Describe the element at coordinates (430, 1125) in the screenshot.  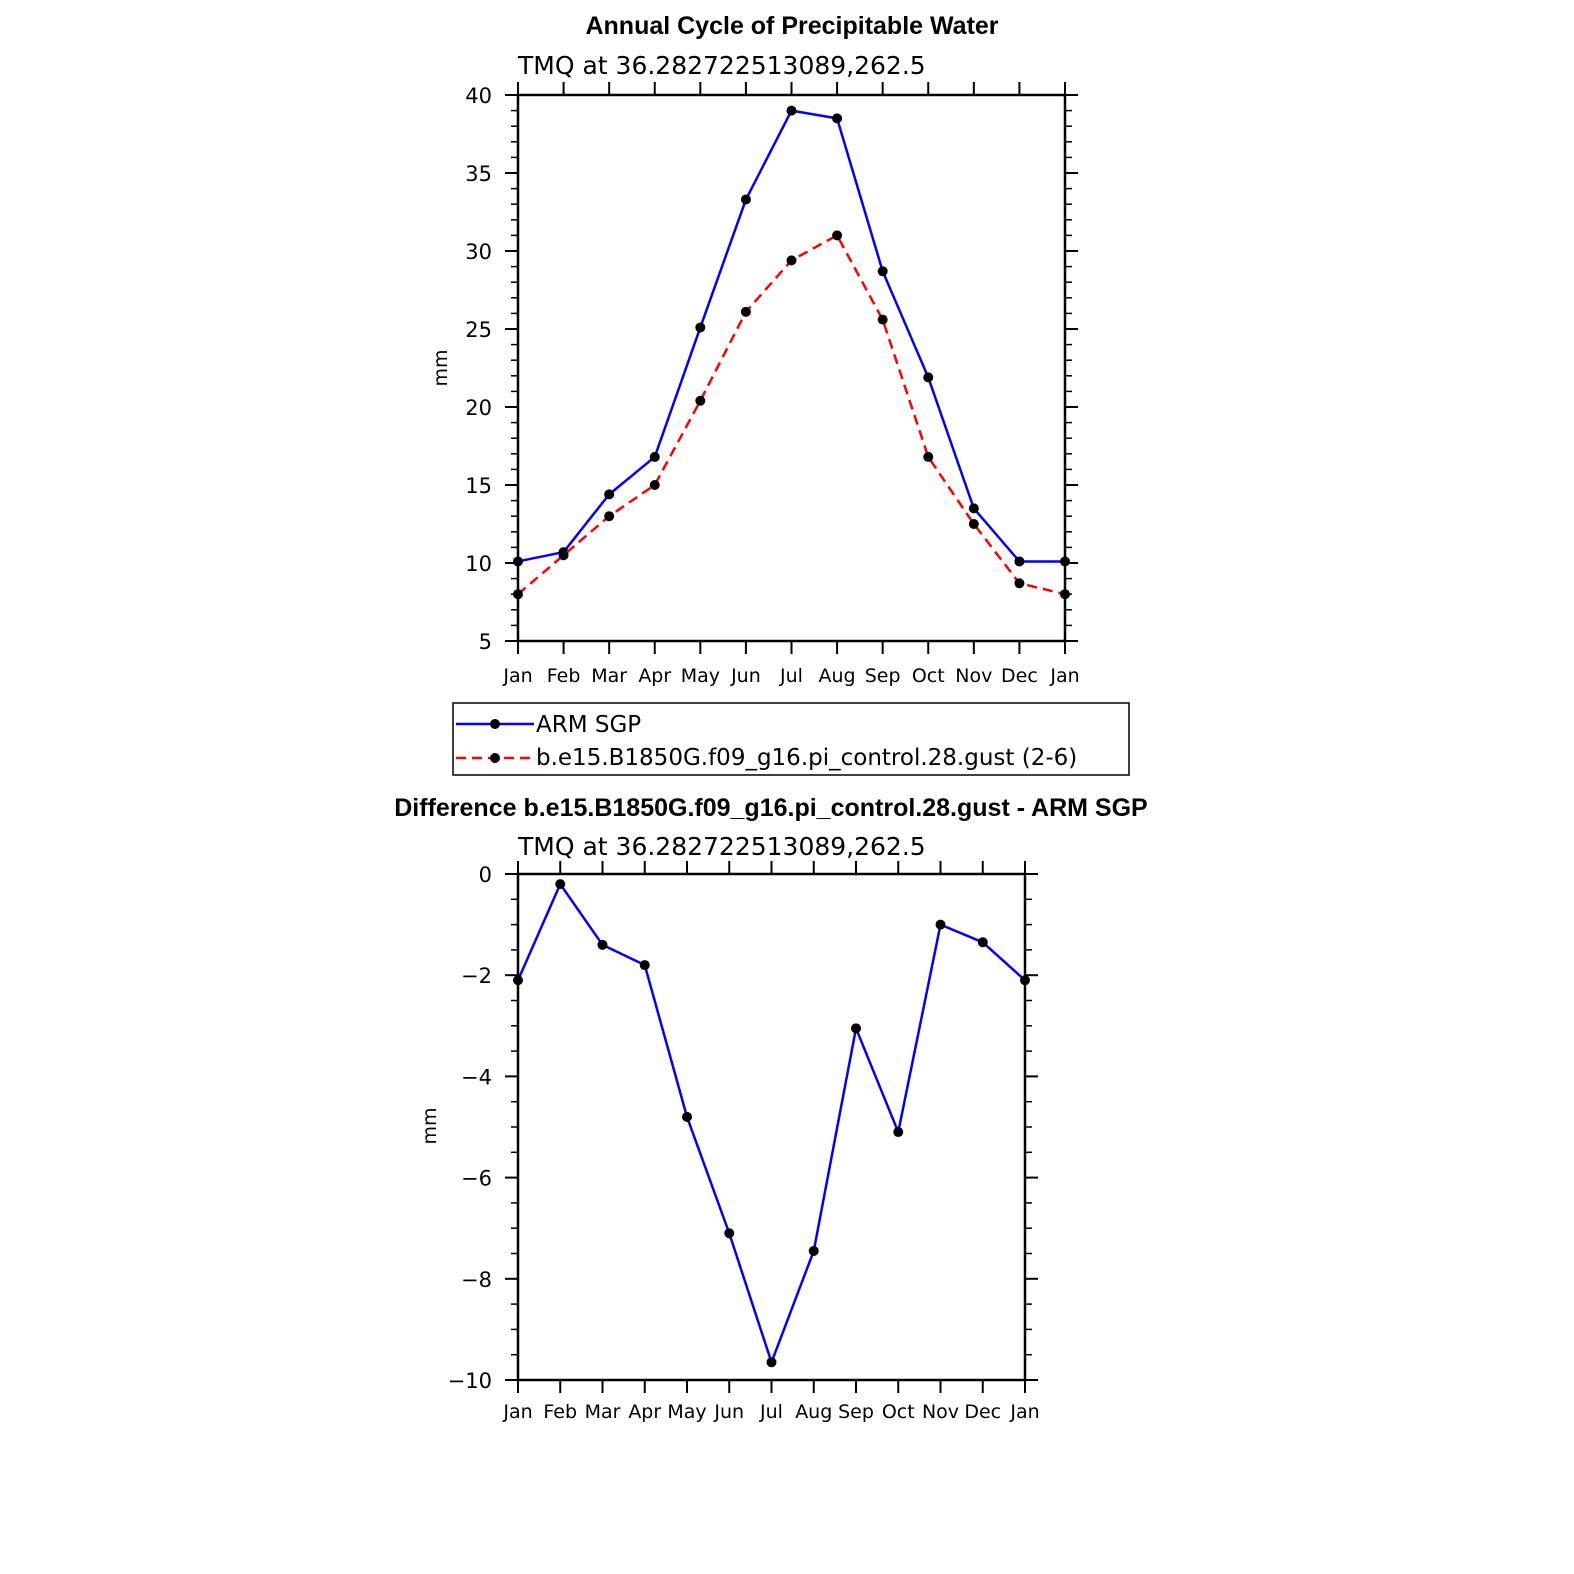
I see `difference-y-axis-label: mm` at that location.